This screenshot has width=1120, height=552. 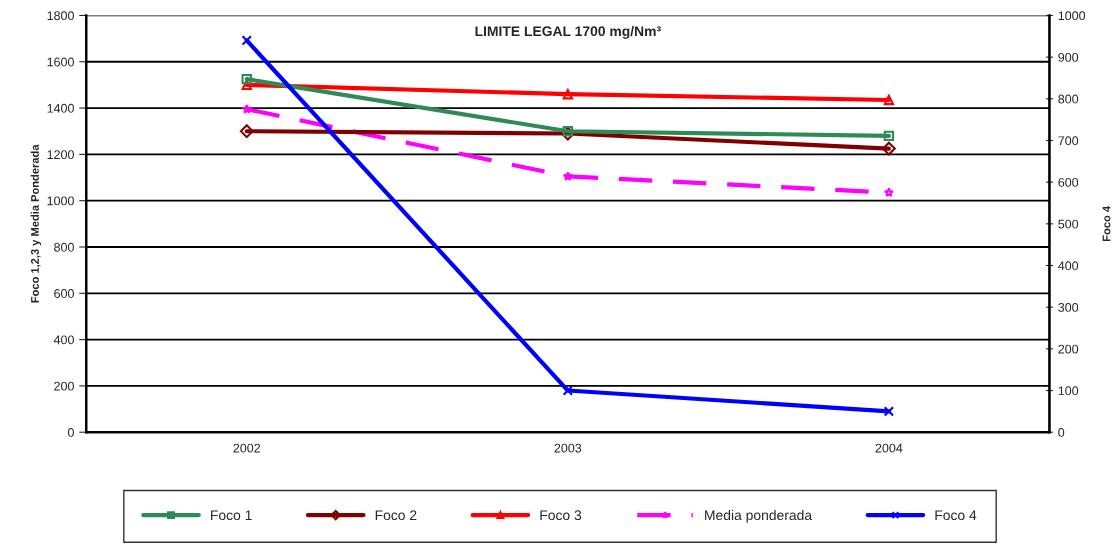 I want to click on legend-label: Foco 2, so click(x=396, y=515).